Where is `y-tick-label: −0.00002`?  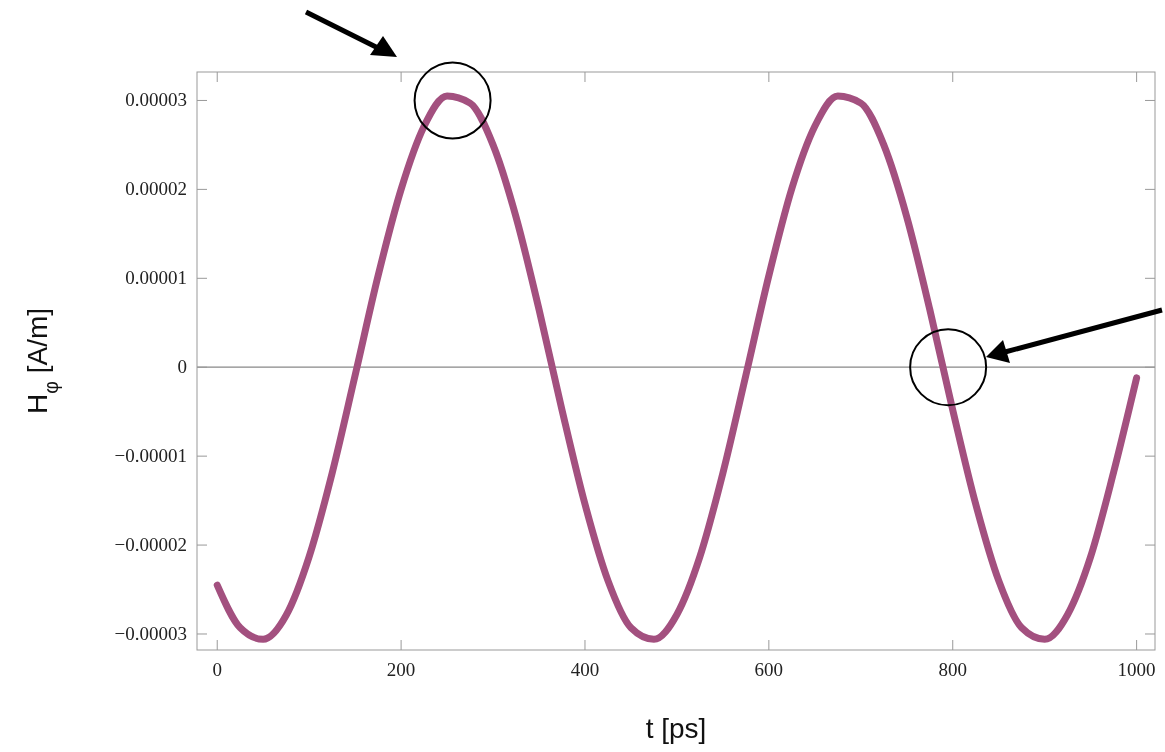 y-tick-label: −0.00002 is located at coordinates (150, 545).